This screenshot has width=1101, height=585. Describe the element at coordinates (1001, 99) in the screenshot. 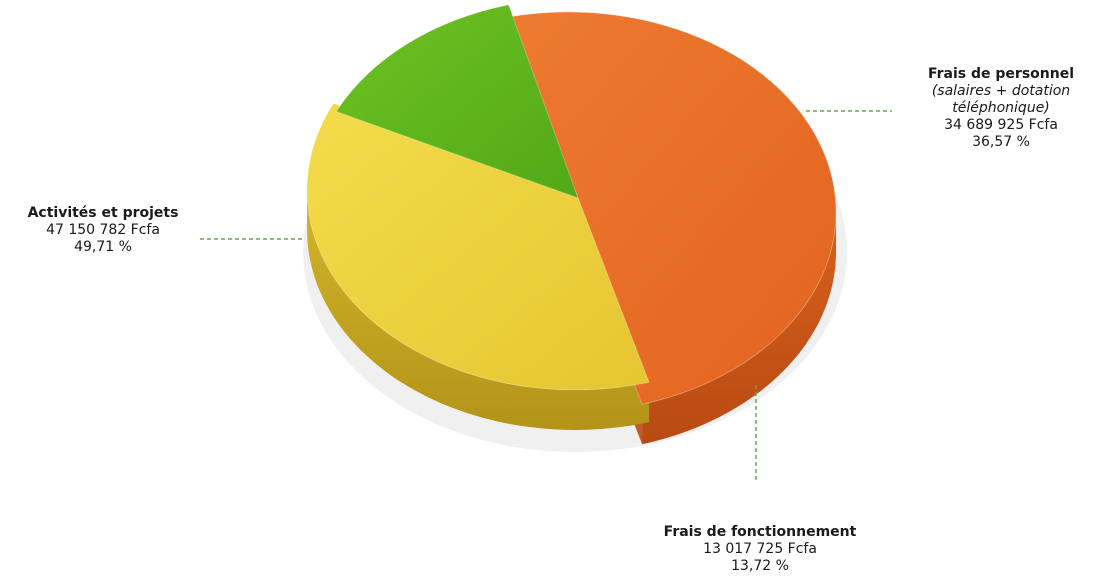

I see `slice-note: (salaires + dotation téléphonique)` at that location.